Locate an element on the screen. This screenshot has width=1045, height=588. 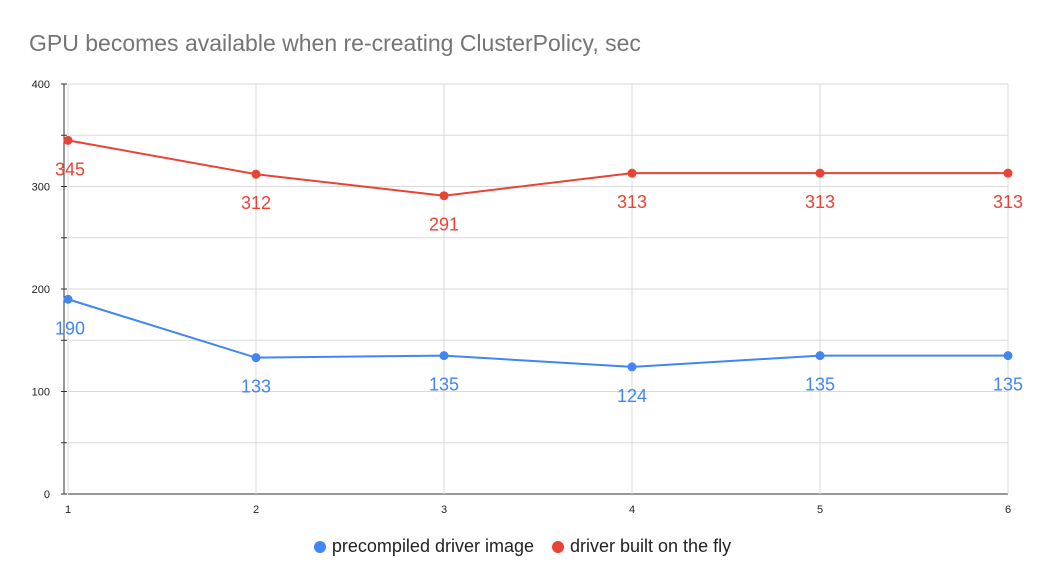
y-tick-label: 200 is located at coordinates (41, 290).